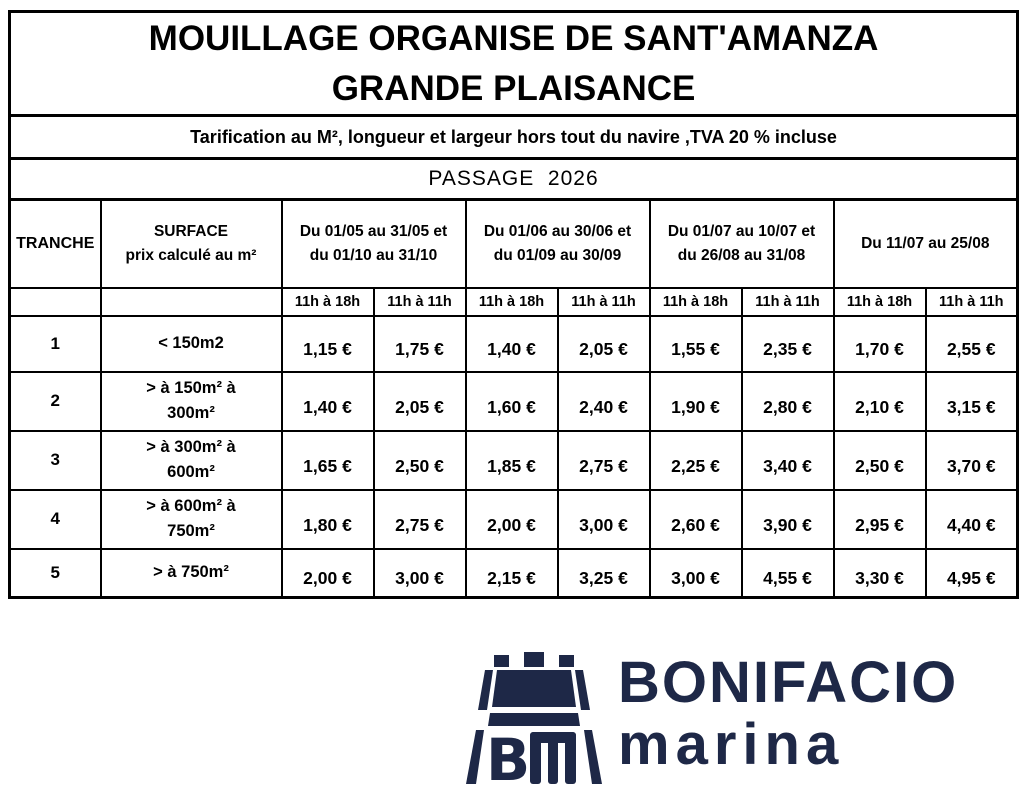 The width and height of the screenshot is (1024, 791). I want to click on price-cell: 2,15 €, so click(511, 573).